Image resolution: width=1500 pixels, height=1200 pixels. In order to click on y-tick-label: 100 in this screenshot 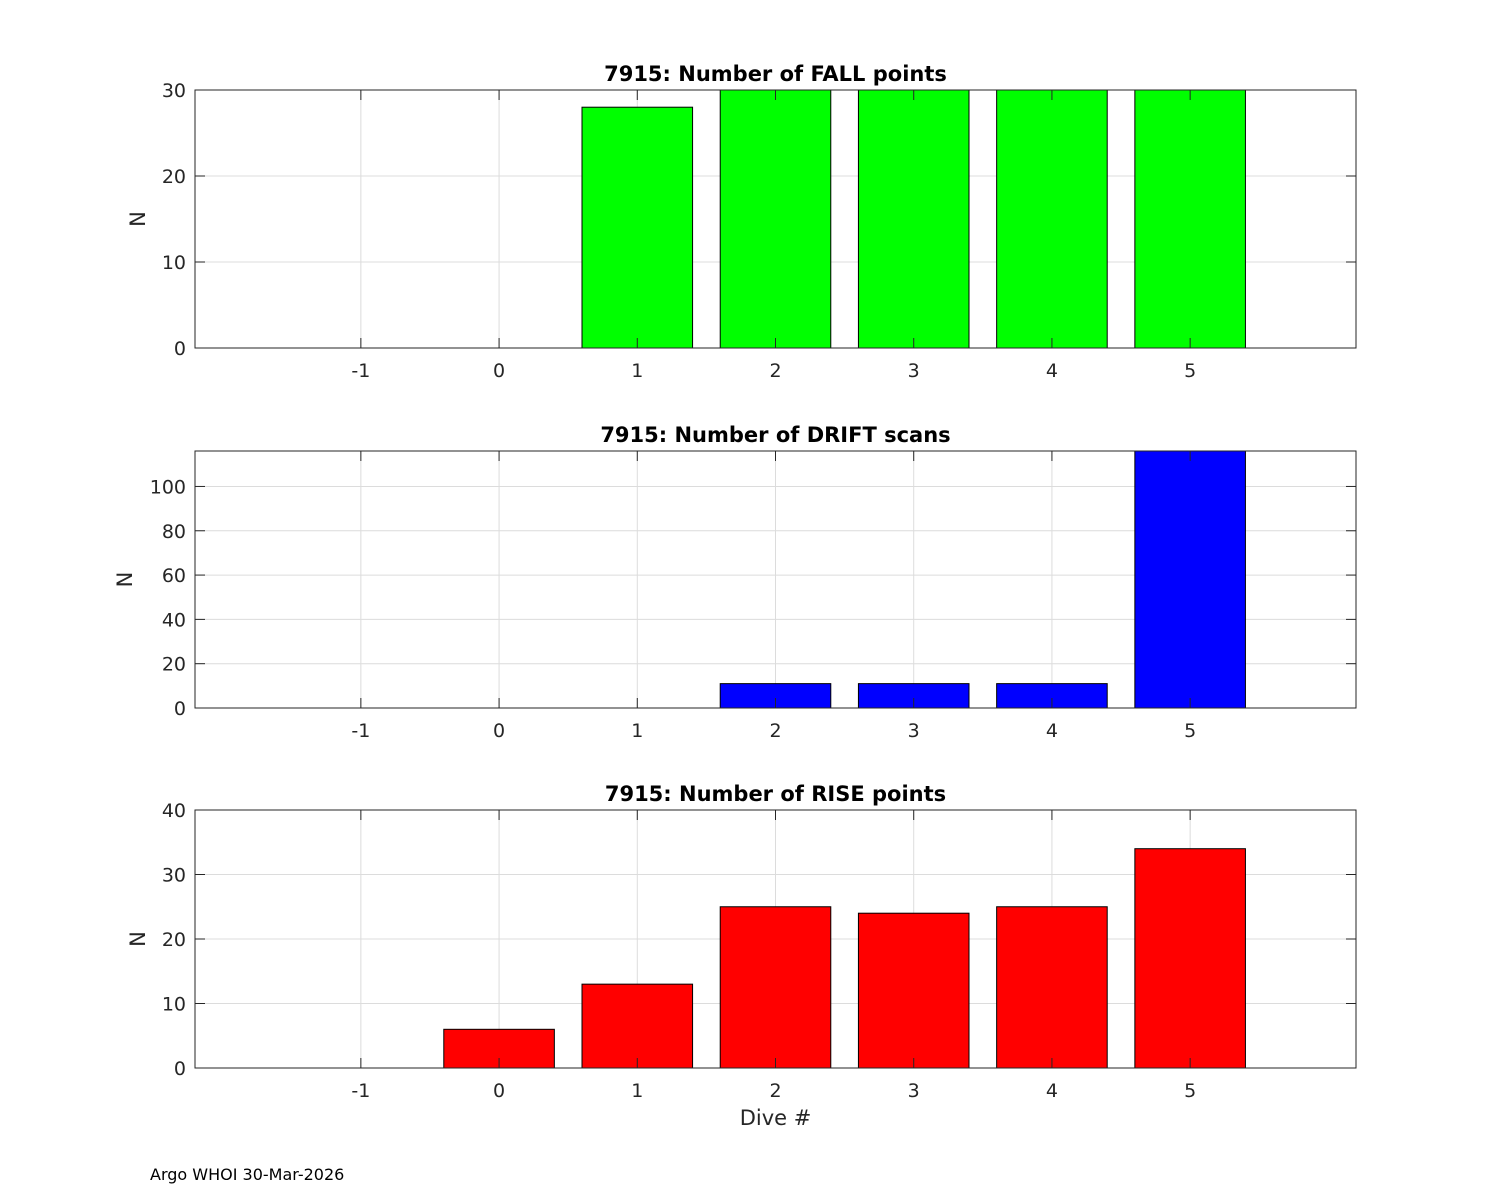, I will do `click(168, 487)`.